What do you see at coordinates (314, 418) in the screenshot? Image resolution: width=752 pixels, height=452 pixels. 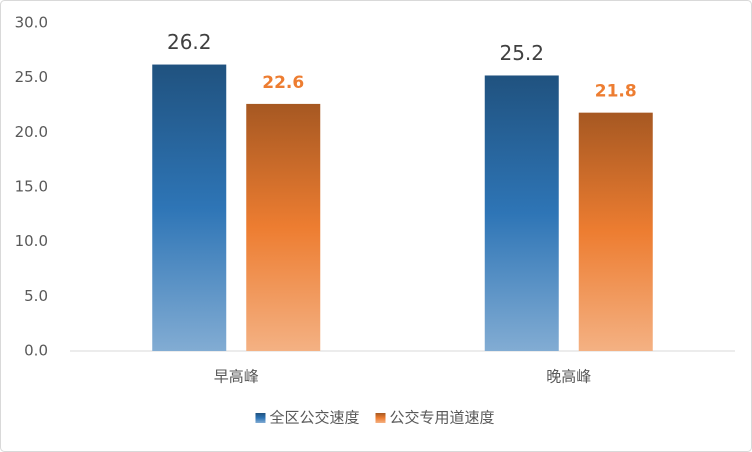 I see `legend-label: 全区公交速度` at bounding box center [314, 418].